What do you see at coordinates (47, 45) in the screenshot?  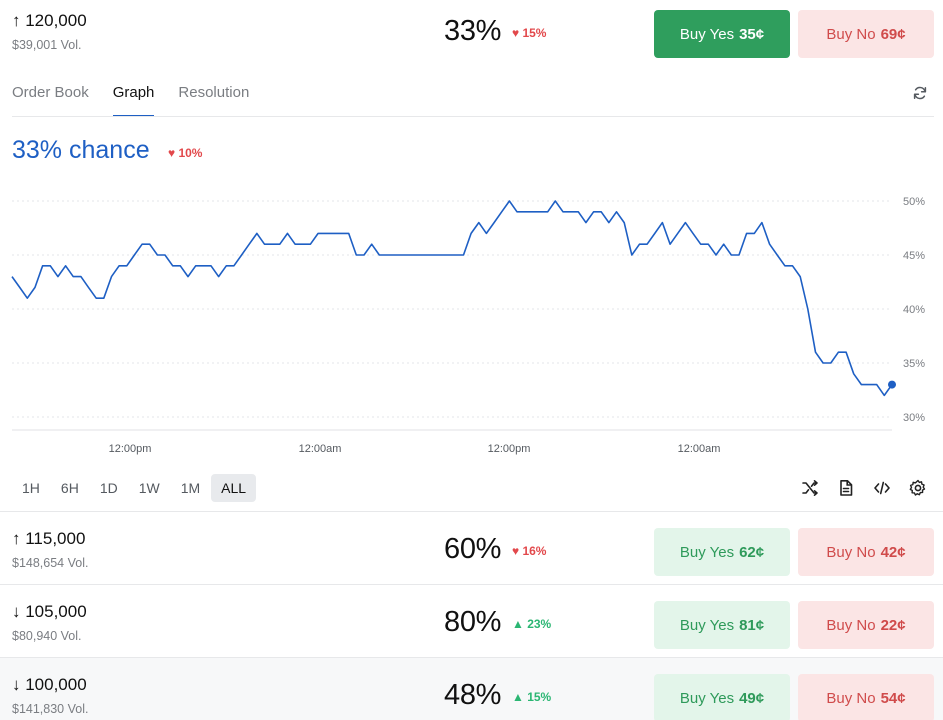 I see `market-volume: $39,001 Vol.` at bounding box center [47, 45].